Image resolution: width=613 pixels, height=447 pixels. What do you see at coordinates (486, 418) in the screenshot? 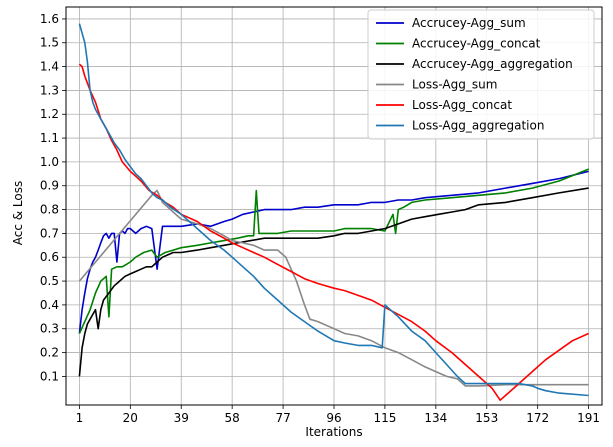
I see `x-tick-label: 153` at bounding box center [486, 418].